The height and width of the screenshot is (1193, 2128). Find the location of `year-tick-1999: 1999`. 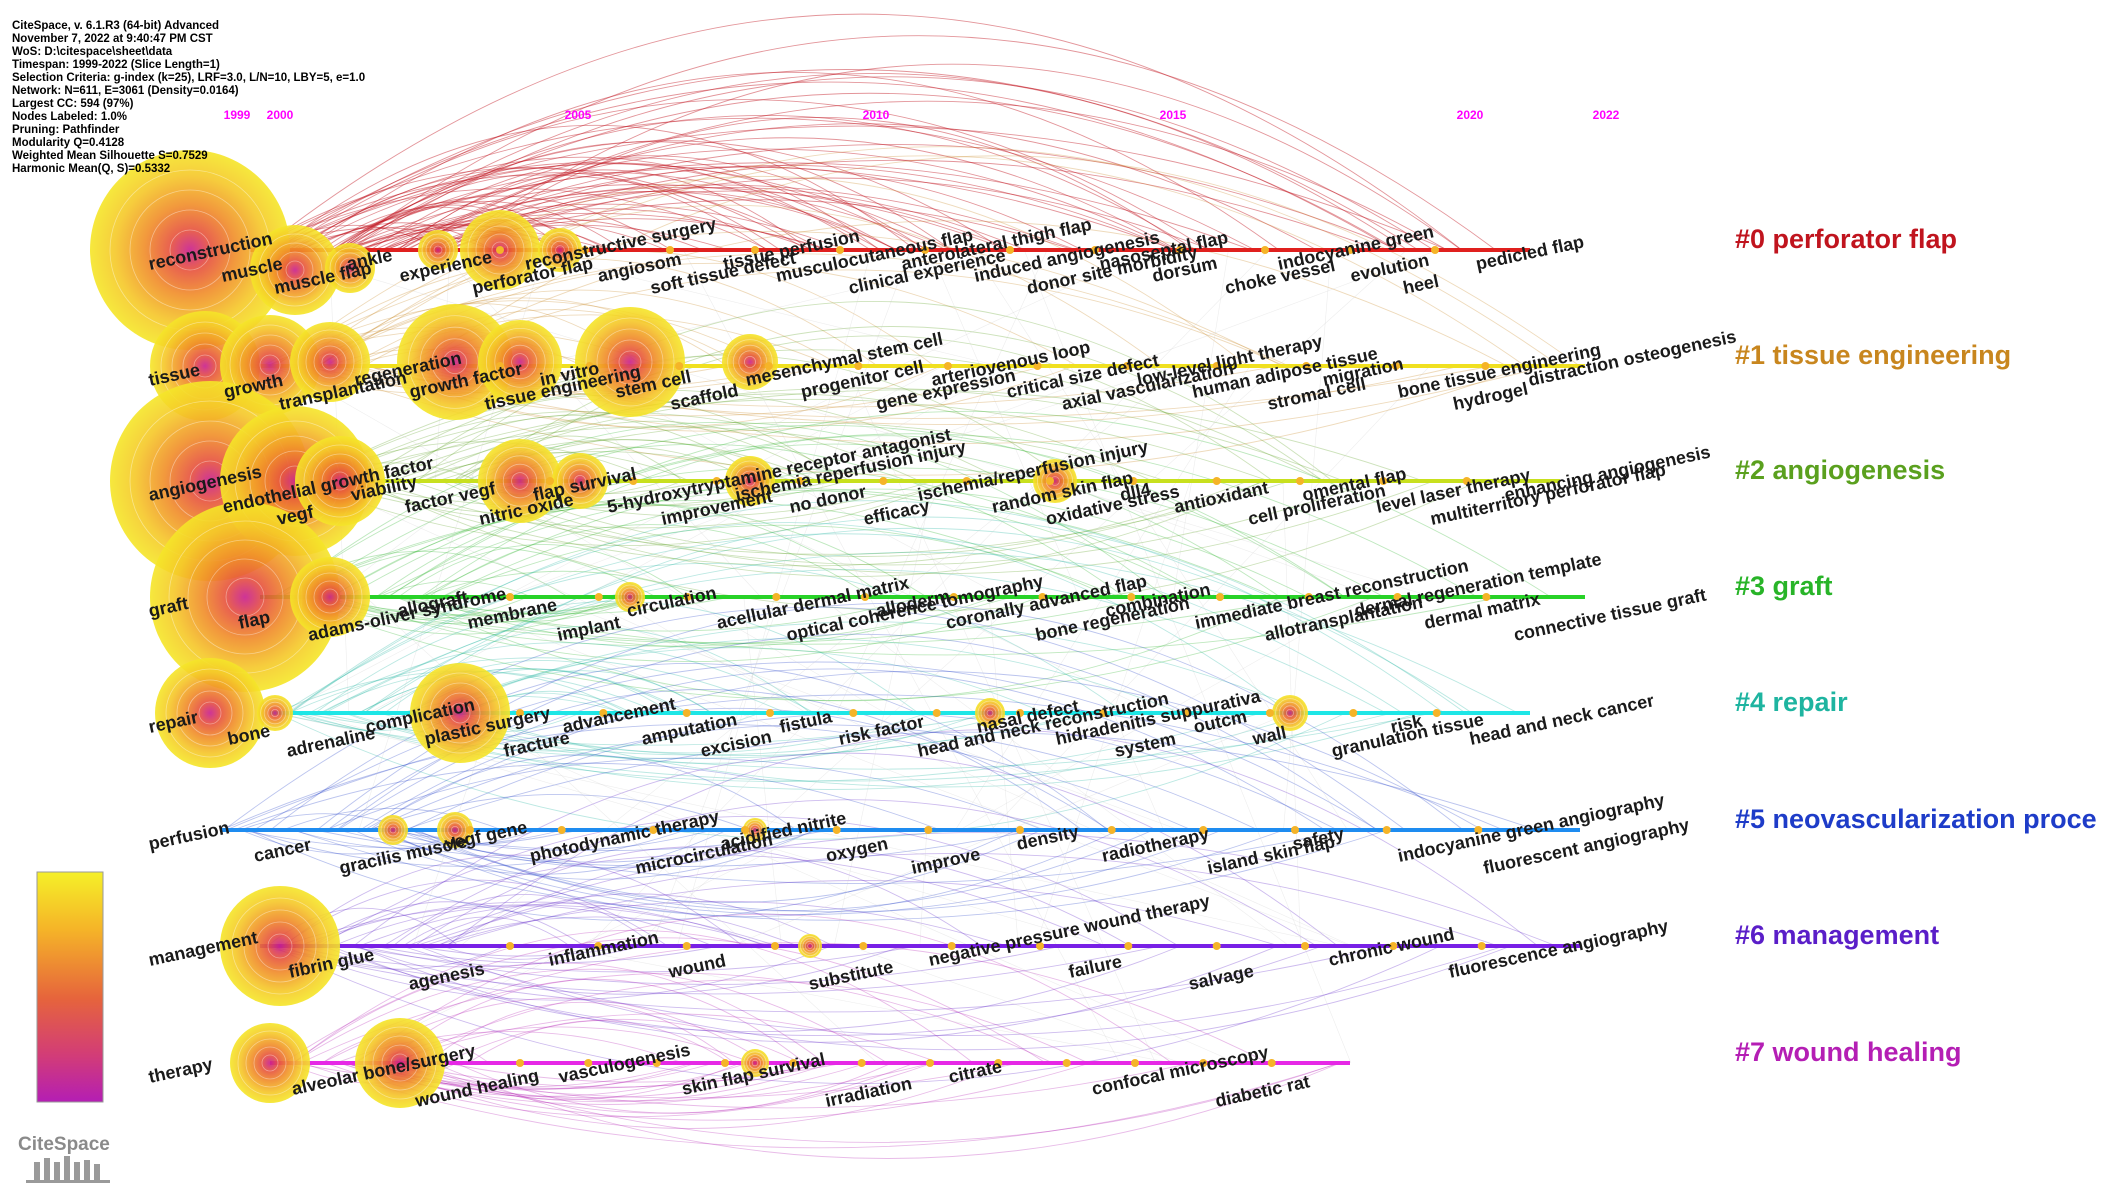

year-tick-1999: 1999 is located at coordinates (237, 115).